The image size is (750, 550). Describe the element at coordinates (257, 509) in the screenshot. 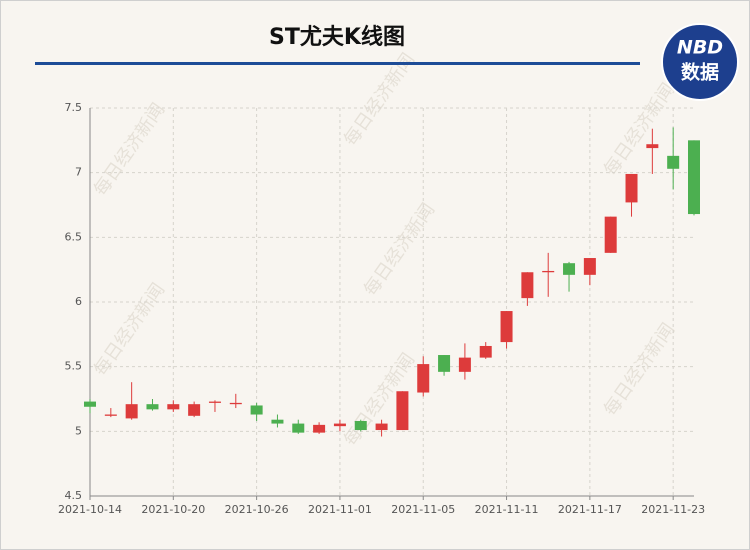

I see `x-tick-label: 2021-10-26` at that location.